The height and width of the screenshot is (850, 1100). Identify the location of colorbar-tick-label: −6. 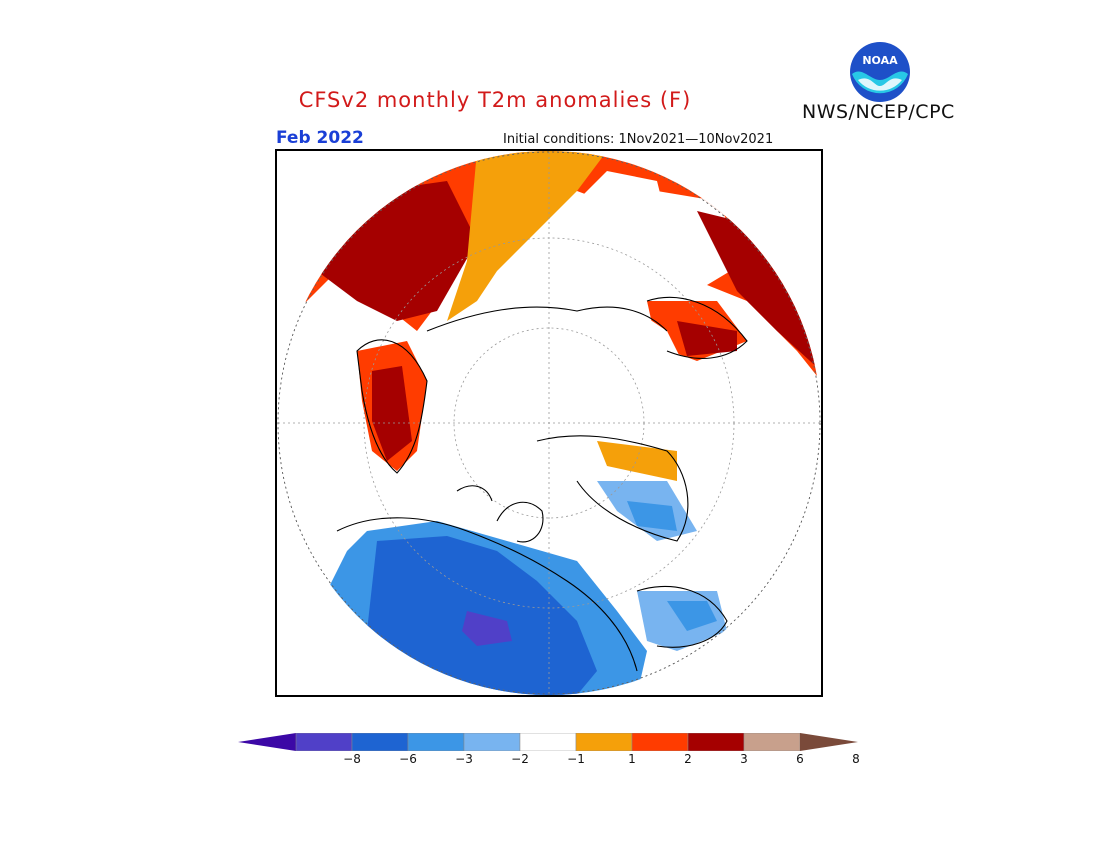
(408, 759).